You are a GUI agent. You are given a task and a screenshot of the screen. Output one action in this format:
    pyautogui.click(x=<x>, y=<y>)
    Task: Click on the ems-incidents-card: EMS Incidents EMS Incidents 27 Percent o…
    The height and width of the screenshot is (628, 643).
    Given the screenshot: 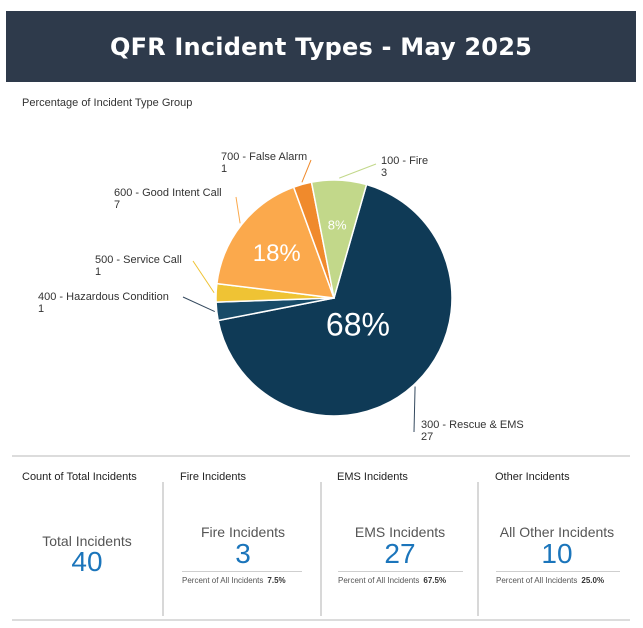 What is the action you would take?
    pyautogui.click(x=400, y=538)
    